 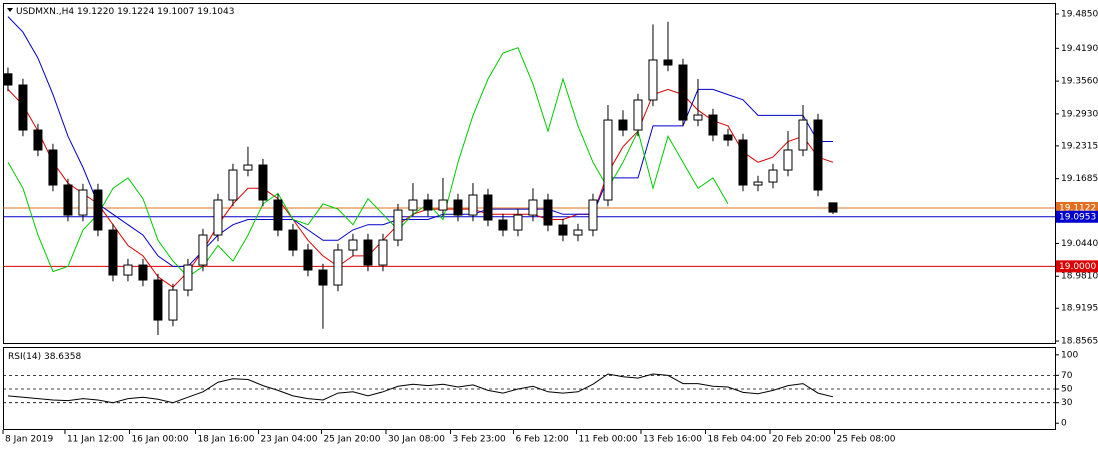 I want to click on x-tick-label: 30 Jan 08:00, so click(x=416, y=440).